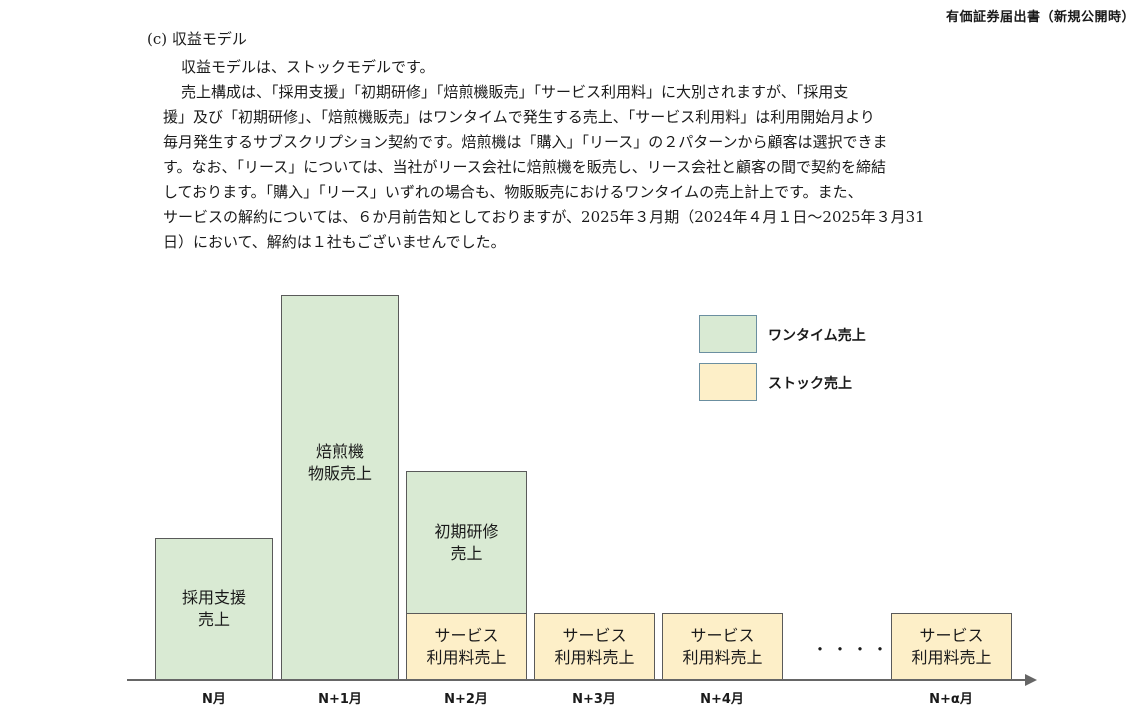 This screenshot has height=727, width=1141. I want to click on bar-stock-n3: サービス 利用料売上, so click(594, 646).